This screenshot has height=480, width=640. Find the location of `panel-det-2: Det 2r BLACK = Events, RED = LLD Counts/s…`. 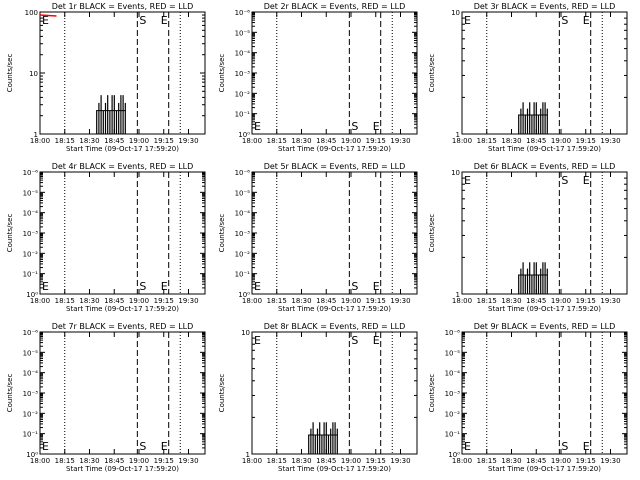

panel-det-2: Det 2r BLACK = Events, RED = LLD Counts/s… is located at coordinates (318, 77).